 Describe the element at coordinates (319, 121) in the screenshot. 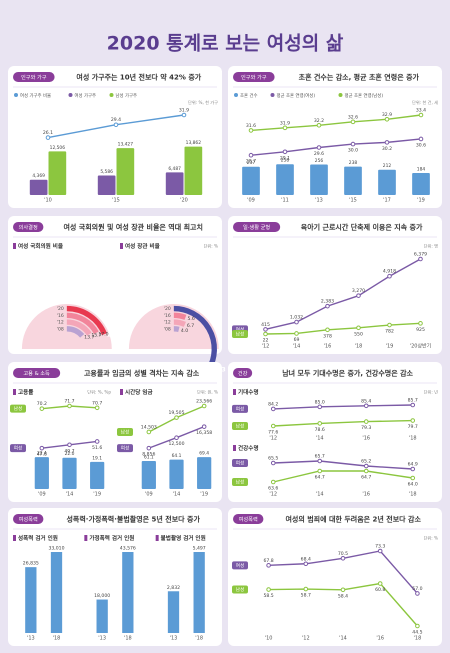

I see `value-label: 32.2` at that location.